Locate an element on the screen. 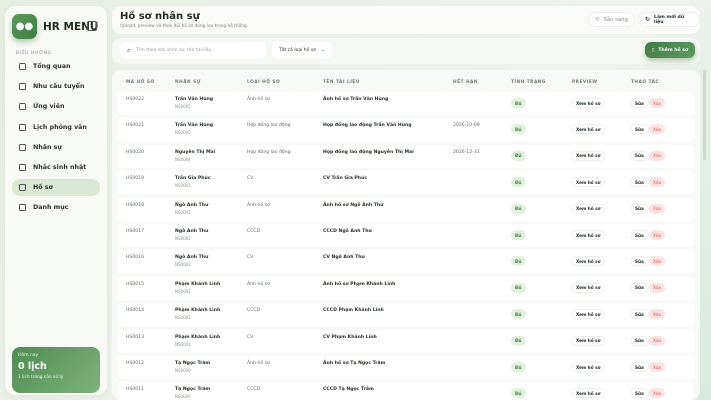 The height and width of the screenshot is (400, 711). refresh-label: Làm mới dữ liệu is located at coordinates (669, 19).